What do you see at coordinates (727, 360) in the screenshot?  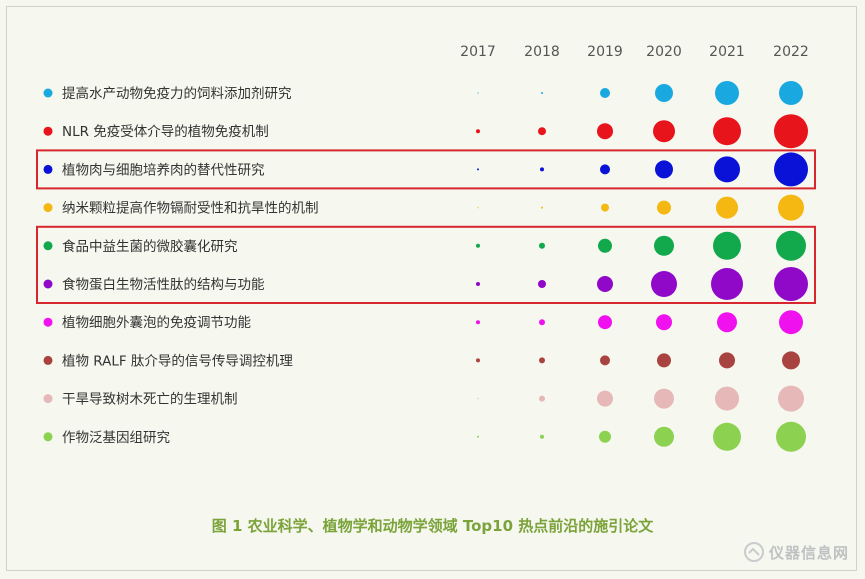 I see `bubble-8-2021` at bounding box center [727, 360].